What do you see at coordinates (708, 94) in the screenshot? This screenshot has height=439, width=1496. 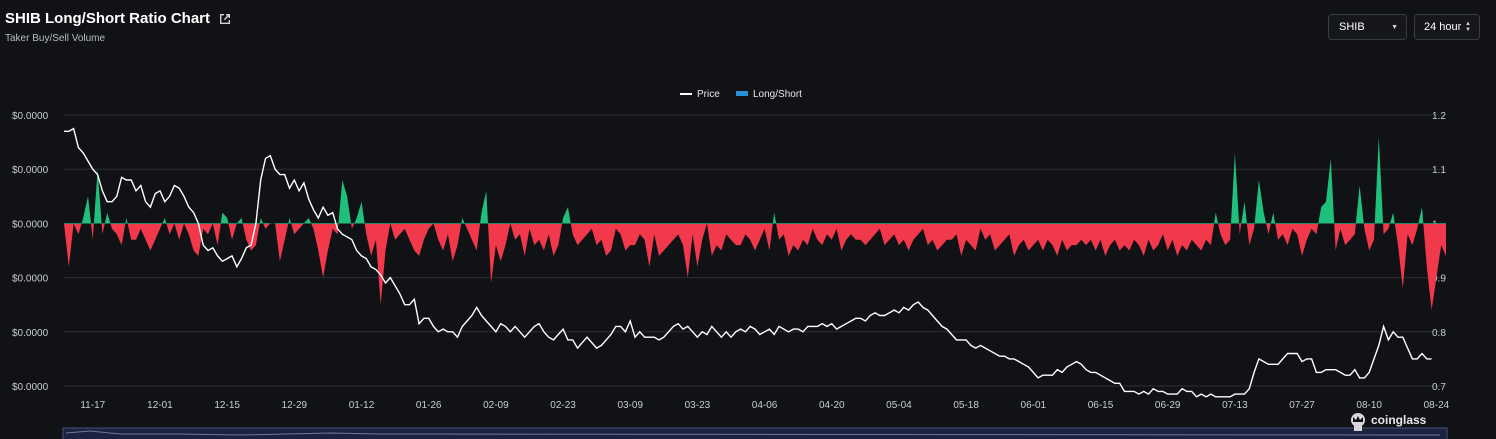 I see `legend-price: Price` at bounding box center [708, 94].